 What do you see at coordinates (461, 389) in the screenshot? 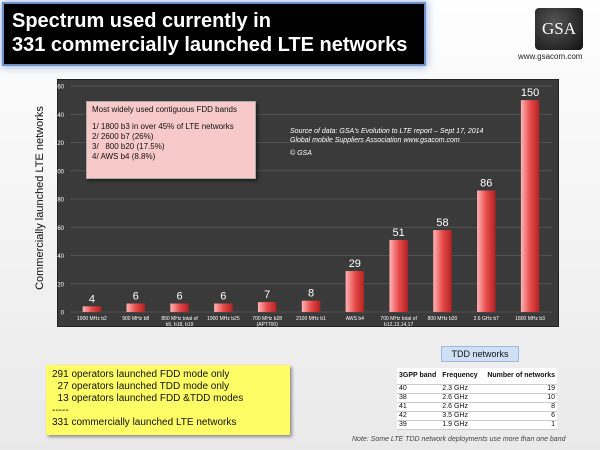
I see `tdd-frequency: 2.3 GHz` at bounding box center [461, 389].